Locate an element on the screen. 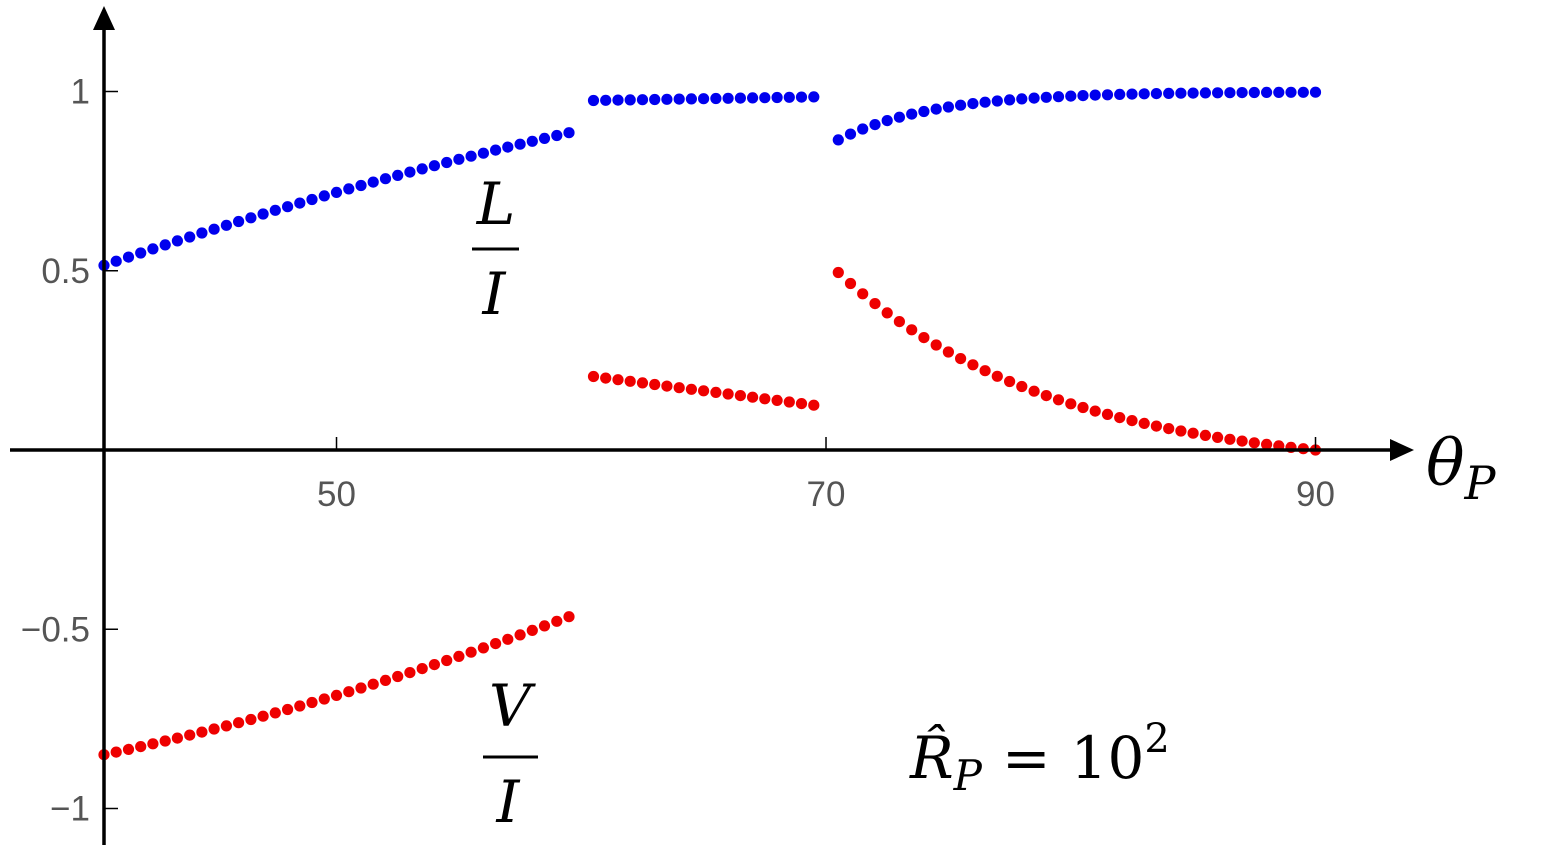 The image size is (1552, 847). annotation-l-numerator: L is located at coordinates (496, 204).